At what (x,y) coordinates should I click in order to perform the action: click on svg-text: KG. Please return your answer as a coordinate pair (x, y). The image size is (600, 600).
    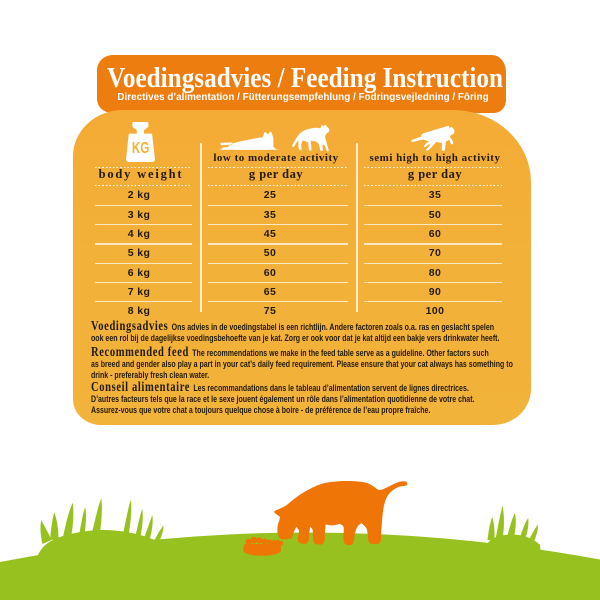
    Looking at the image, I should click on (141, 148).